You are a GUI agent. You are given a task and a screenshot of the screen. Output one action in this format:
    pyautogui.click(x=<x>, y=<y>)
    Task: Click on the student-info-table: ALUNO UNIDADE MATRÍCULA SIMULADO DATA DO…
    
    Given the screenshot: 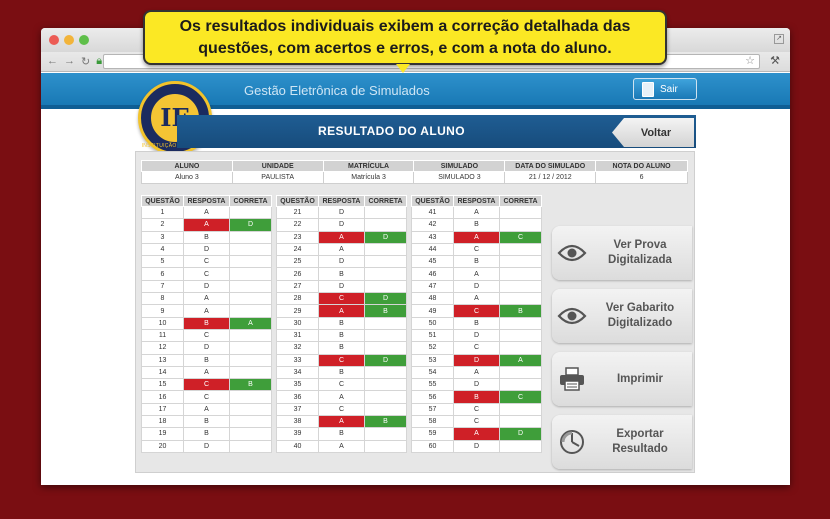 What is the action you would take?
    pyautogui.click(x=414, y=172)
    